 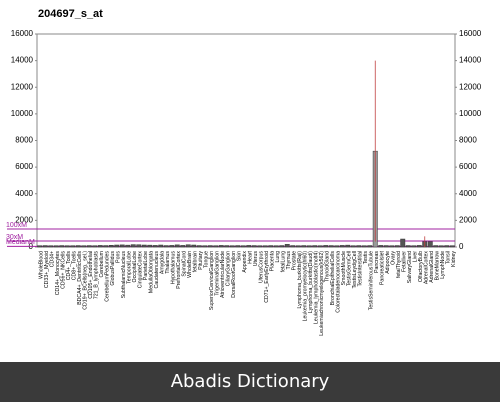 I want to click on y-tick-label: 10000, so click(x=22, y=113).